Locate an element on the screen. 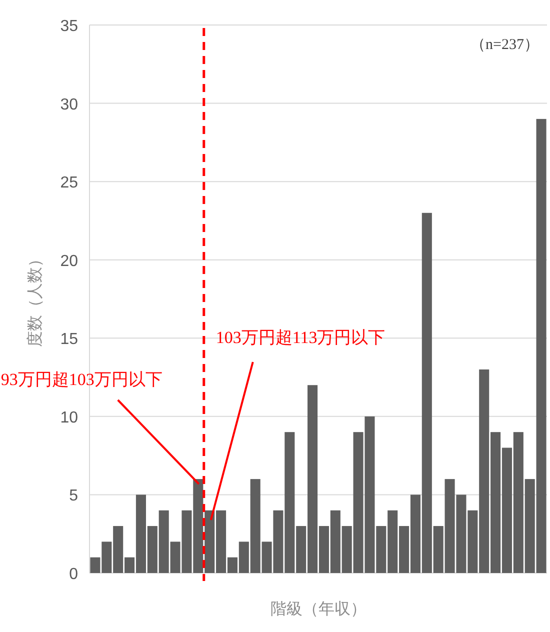 This screenshot has height=632, width=550. y-tick-label: 20 is located at coordinates (69, 261).